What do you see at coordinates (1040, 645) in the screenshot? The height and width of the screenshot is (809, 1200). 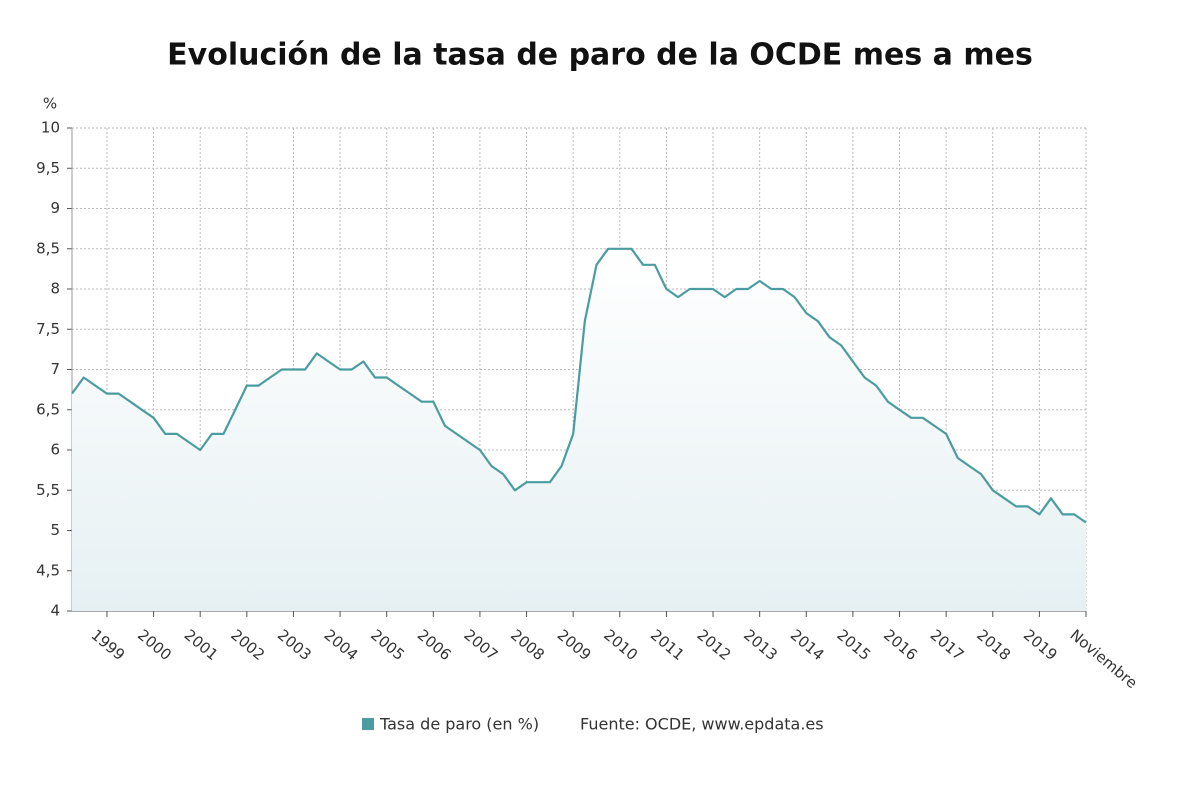 I see `x-tick-label: 2019` at bounding box center [1040, 645].